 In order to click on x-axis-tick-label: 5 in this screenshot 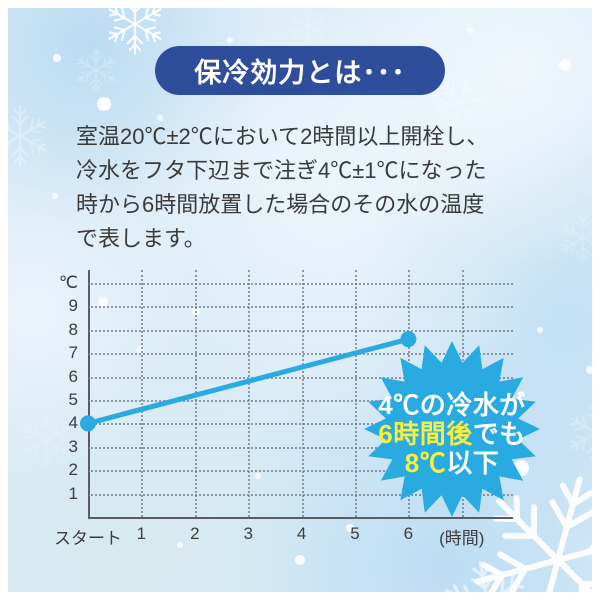, I will do `click(355, 533)`.